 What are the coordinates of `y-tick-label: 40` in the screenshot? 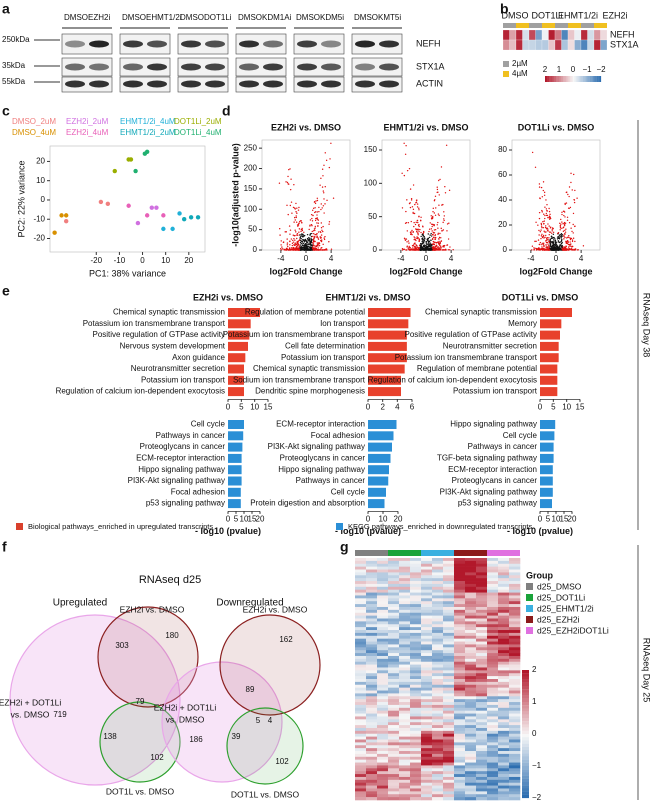 It's located at (502, 199).